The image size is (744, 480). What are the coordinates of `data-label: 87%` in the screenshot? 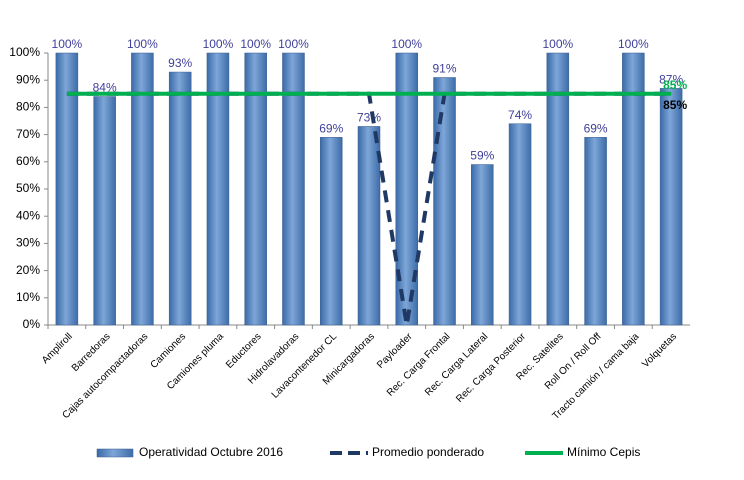 It's located at (671, 80).